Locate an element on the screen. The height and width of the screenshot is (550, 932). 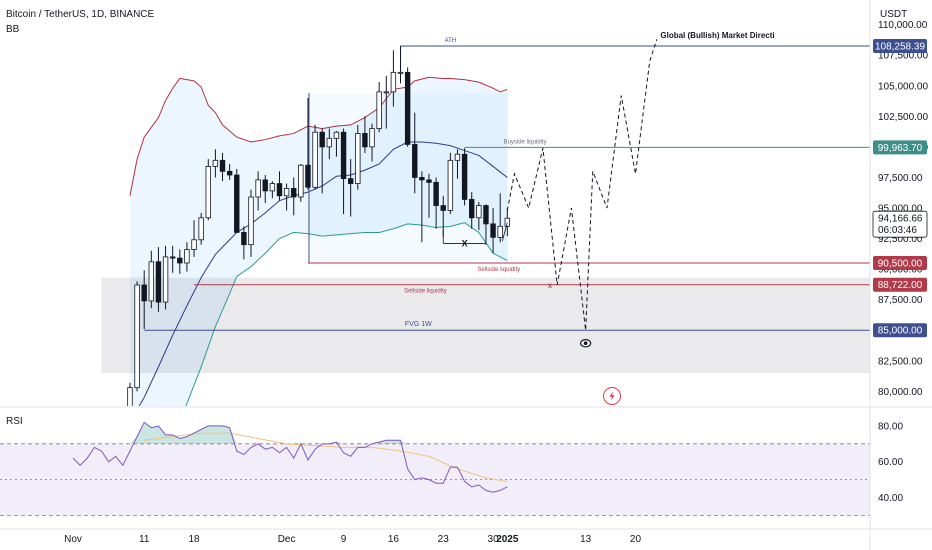
level-price-tag-text: 88,722.00 is located at coordinates (900, 285).